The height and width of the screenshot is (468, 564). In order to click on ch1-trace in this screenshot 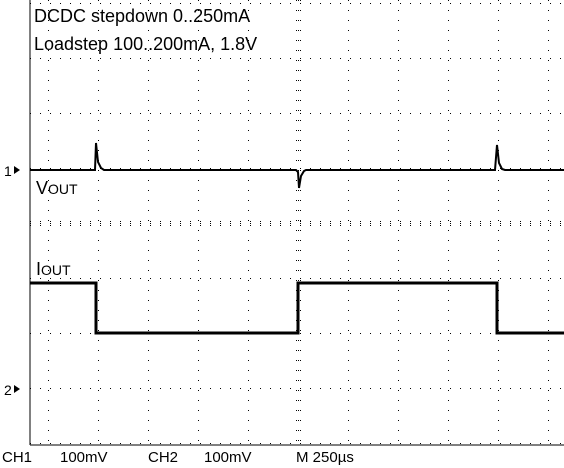, I will do `click(297, 165)`.